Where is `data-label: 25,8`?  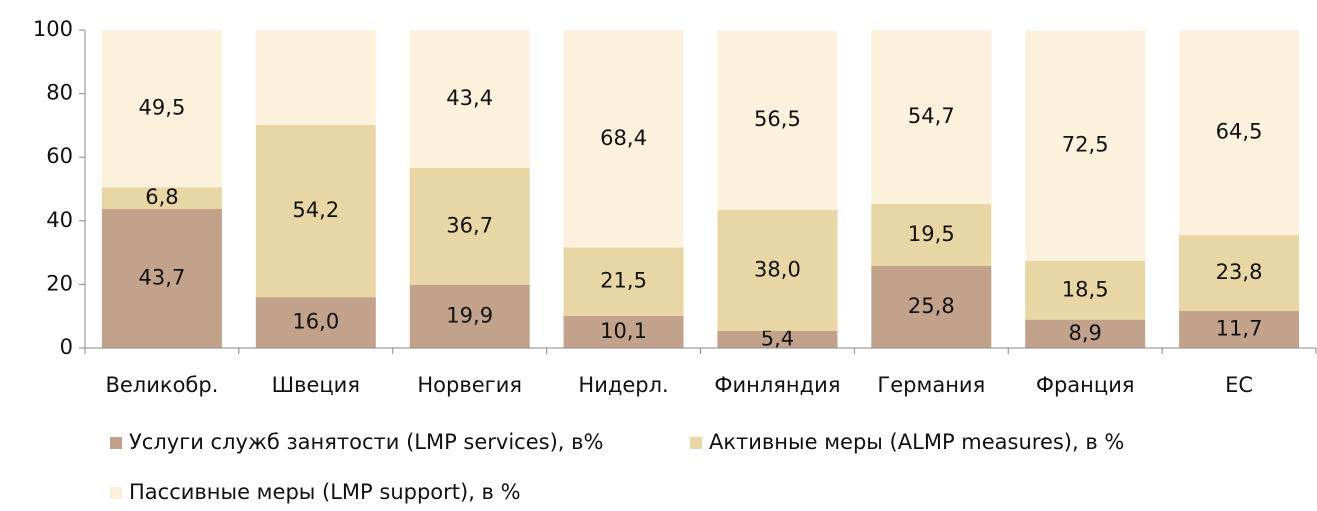
data-label: 25,8 is located at coordinates (931, 306).